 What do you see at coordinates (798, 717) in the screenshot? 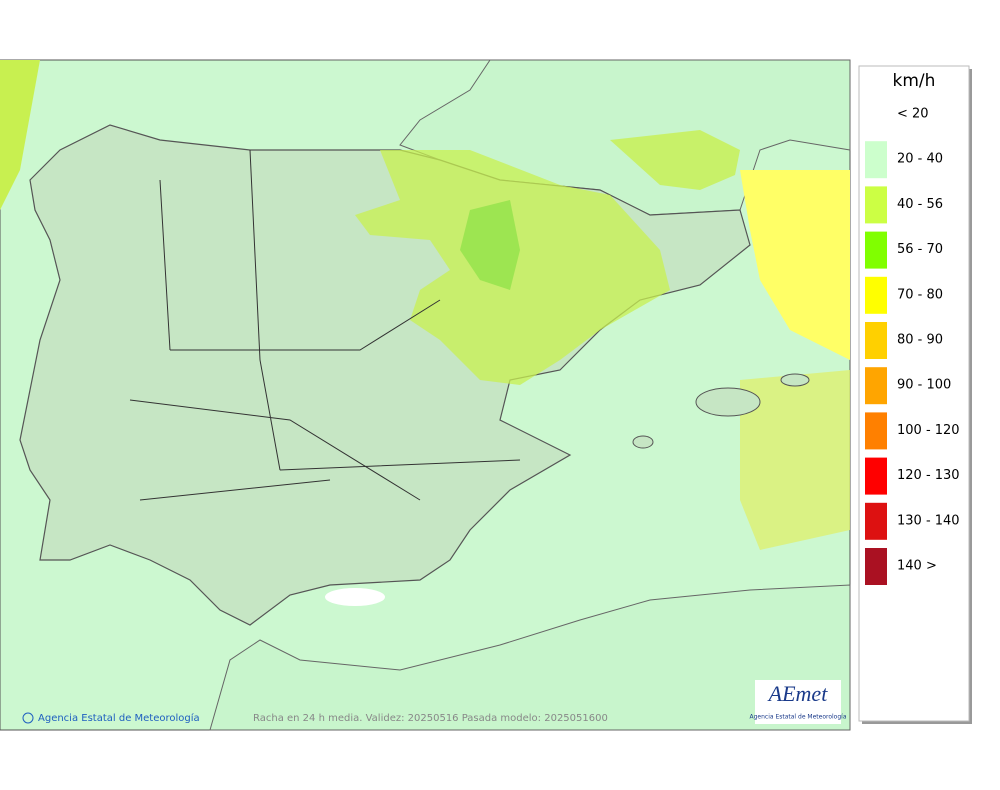
I see `logo-subtitle: Agencia Estatal de Meteorología` at bounding box center [798, 717].